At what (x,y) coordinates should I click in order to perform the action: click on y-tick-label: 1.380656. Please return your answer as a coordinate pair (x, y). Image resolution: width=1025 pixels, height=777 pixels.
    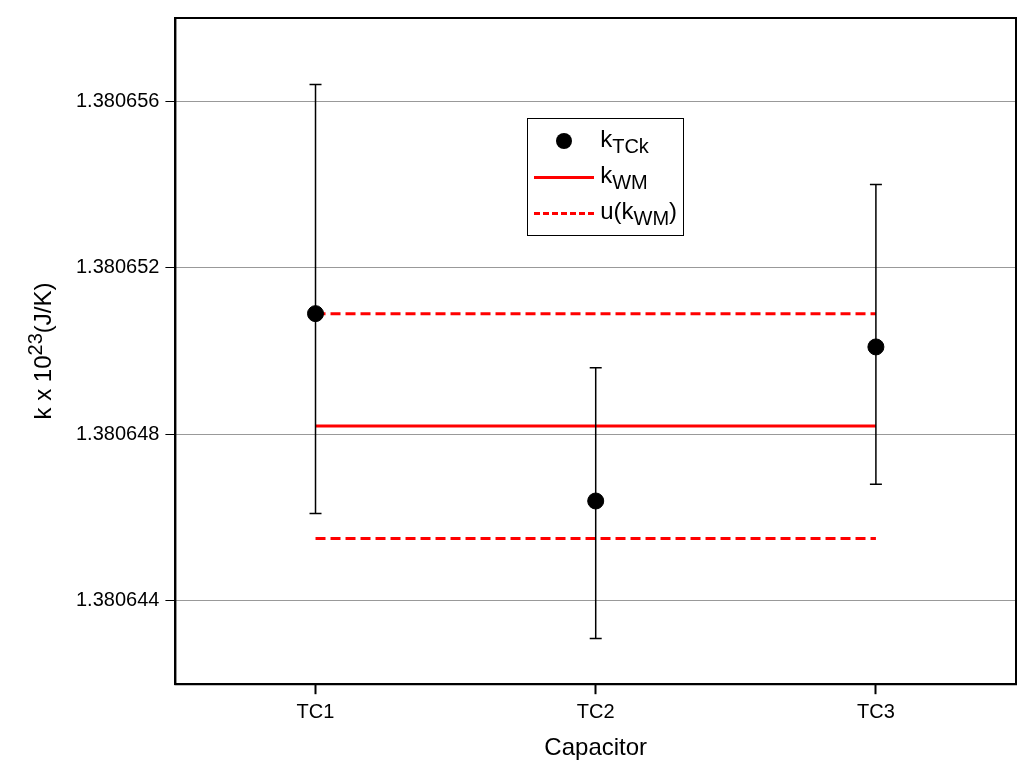
    Looking at the image, I should click on (118, 99).